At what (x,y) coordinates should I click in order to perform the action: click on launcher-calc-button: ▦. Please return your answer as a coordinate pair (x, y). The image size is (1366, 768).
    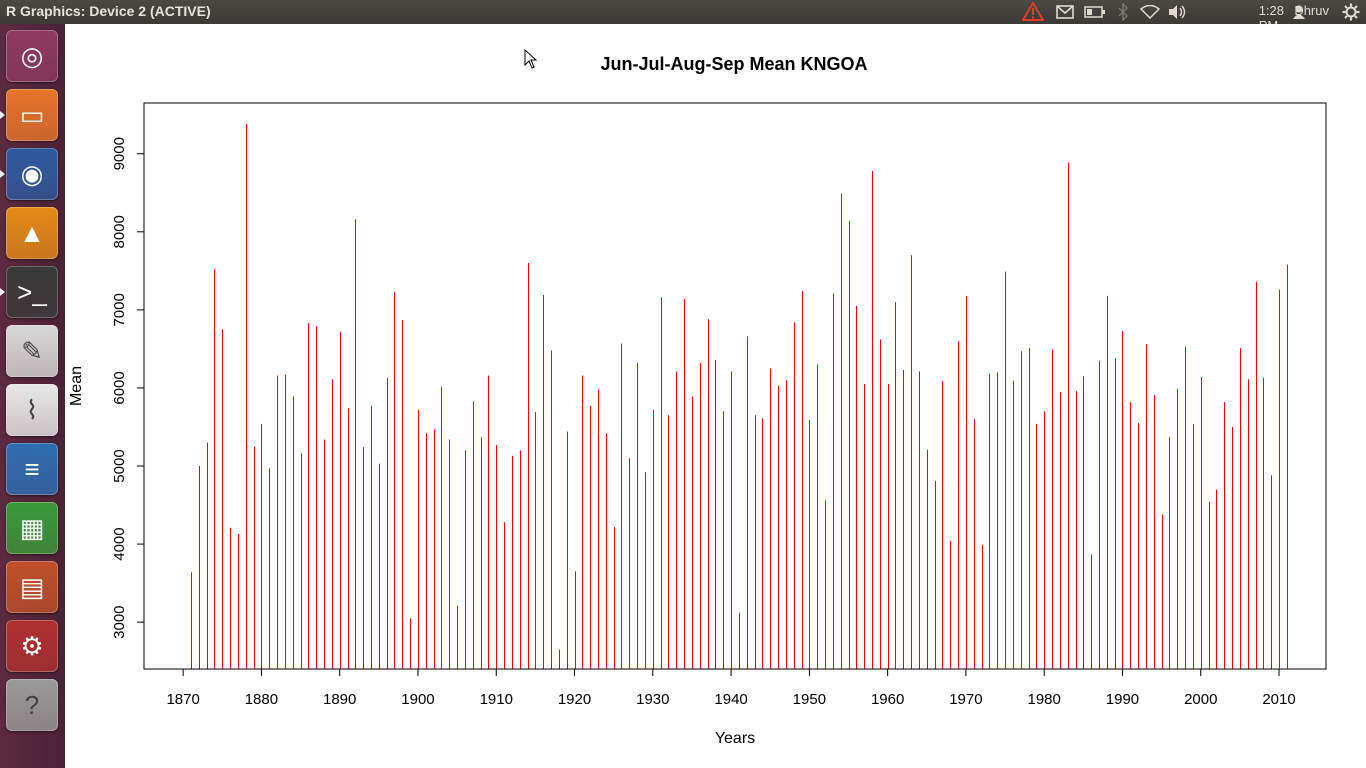
    Looking at the image, I should click on (32, 528).